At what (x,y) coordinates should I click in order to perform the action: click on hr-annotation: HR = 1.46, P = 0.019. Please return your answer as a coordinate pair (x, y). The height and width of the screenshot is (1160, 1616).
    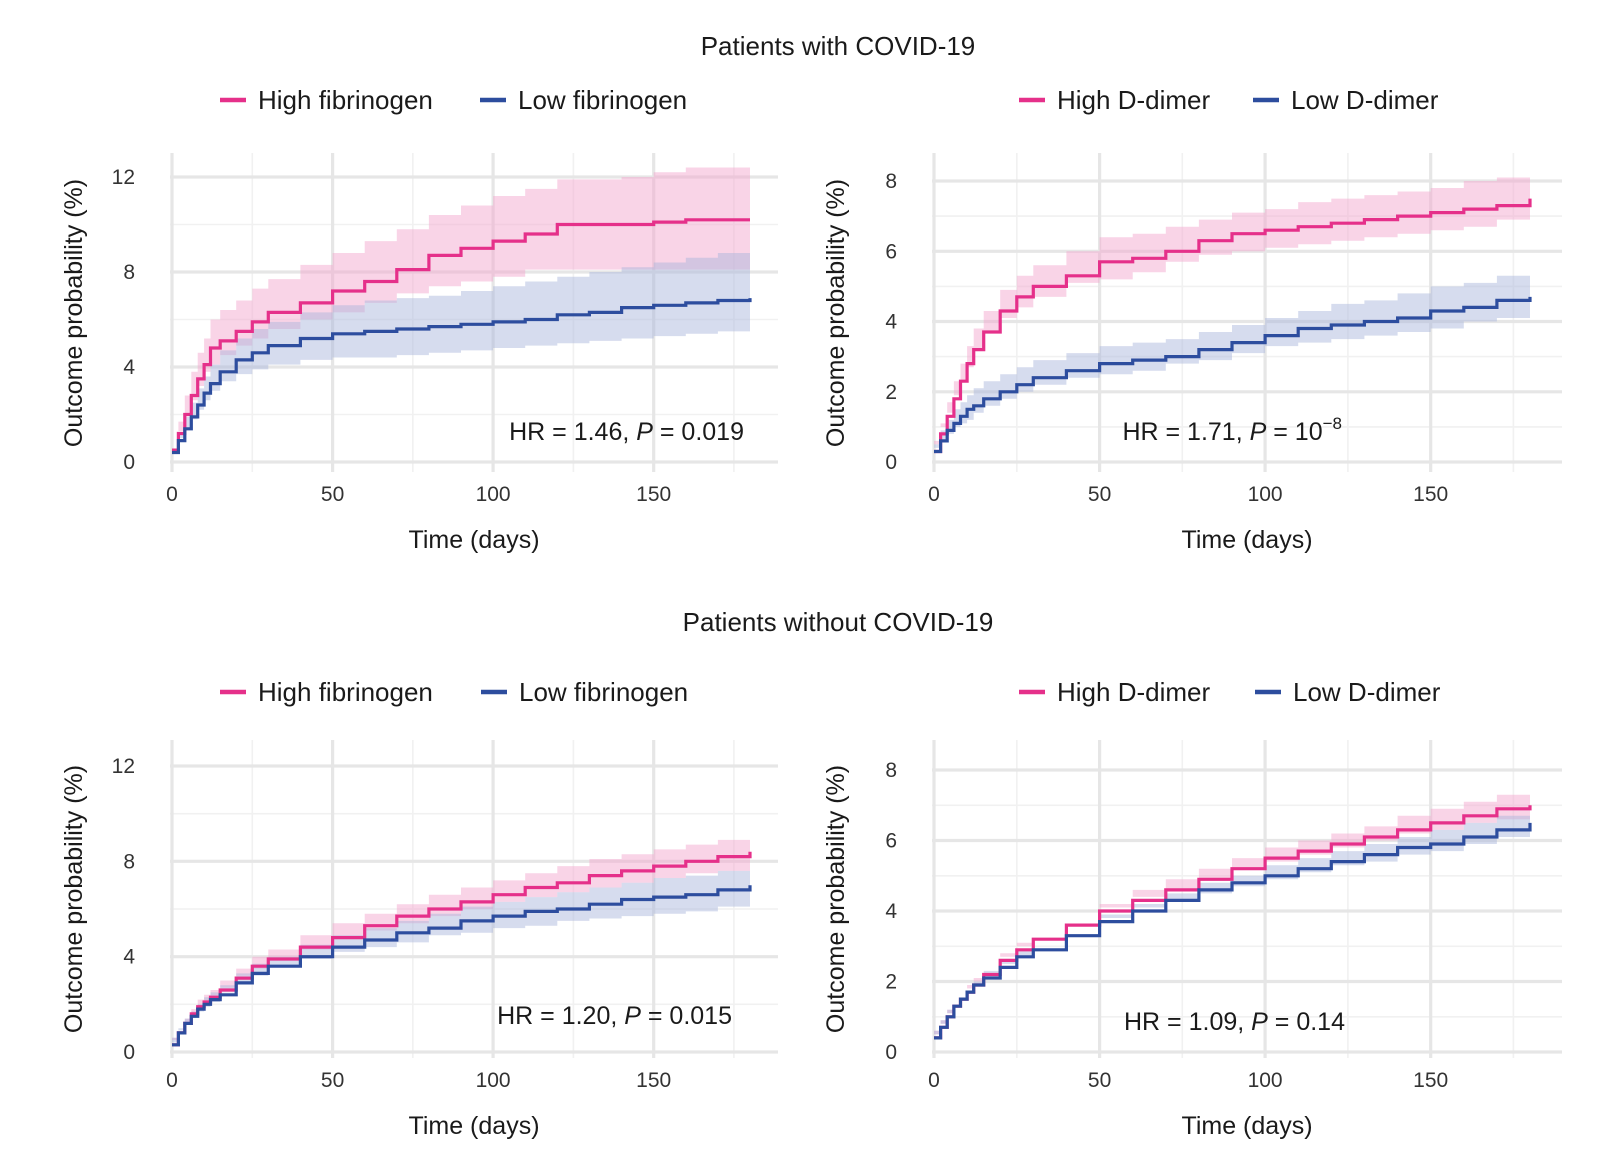
    Looking at the image, I should click on (626, 432).